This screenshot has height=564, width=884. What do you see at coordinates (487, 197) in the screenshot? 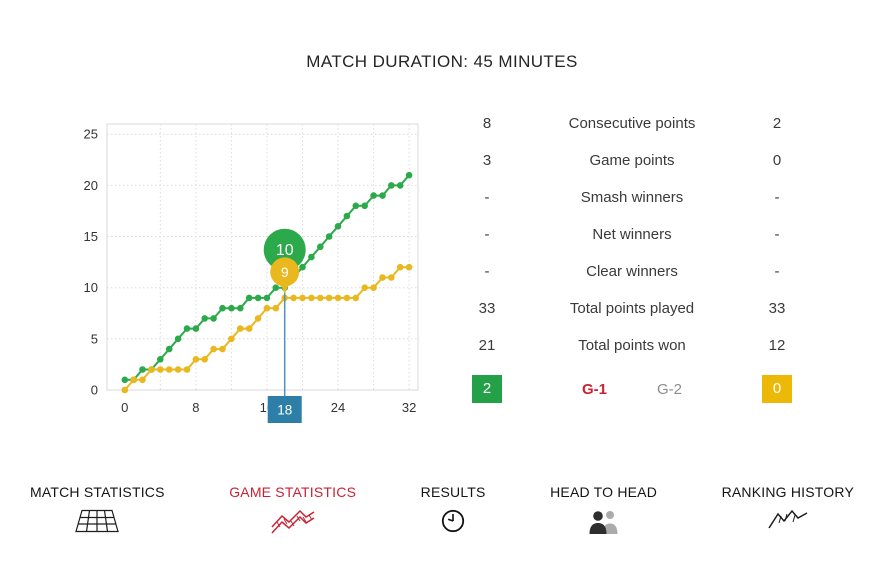
I see `stat-value-p1: -` at bounding box center [487, 197].